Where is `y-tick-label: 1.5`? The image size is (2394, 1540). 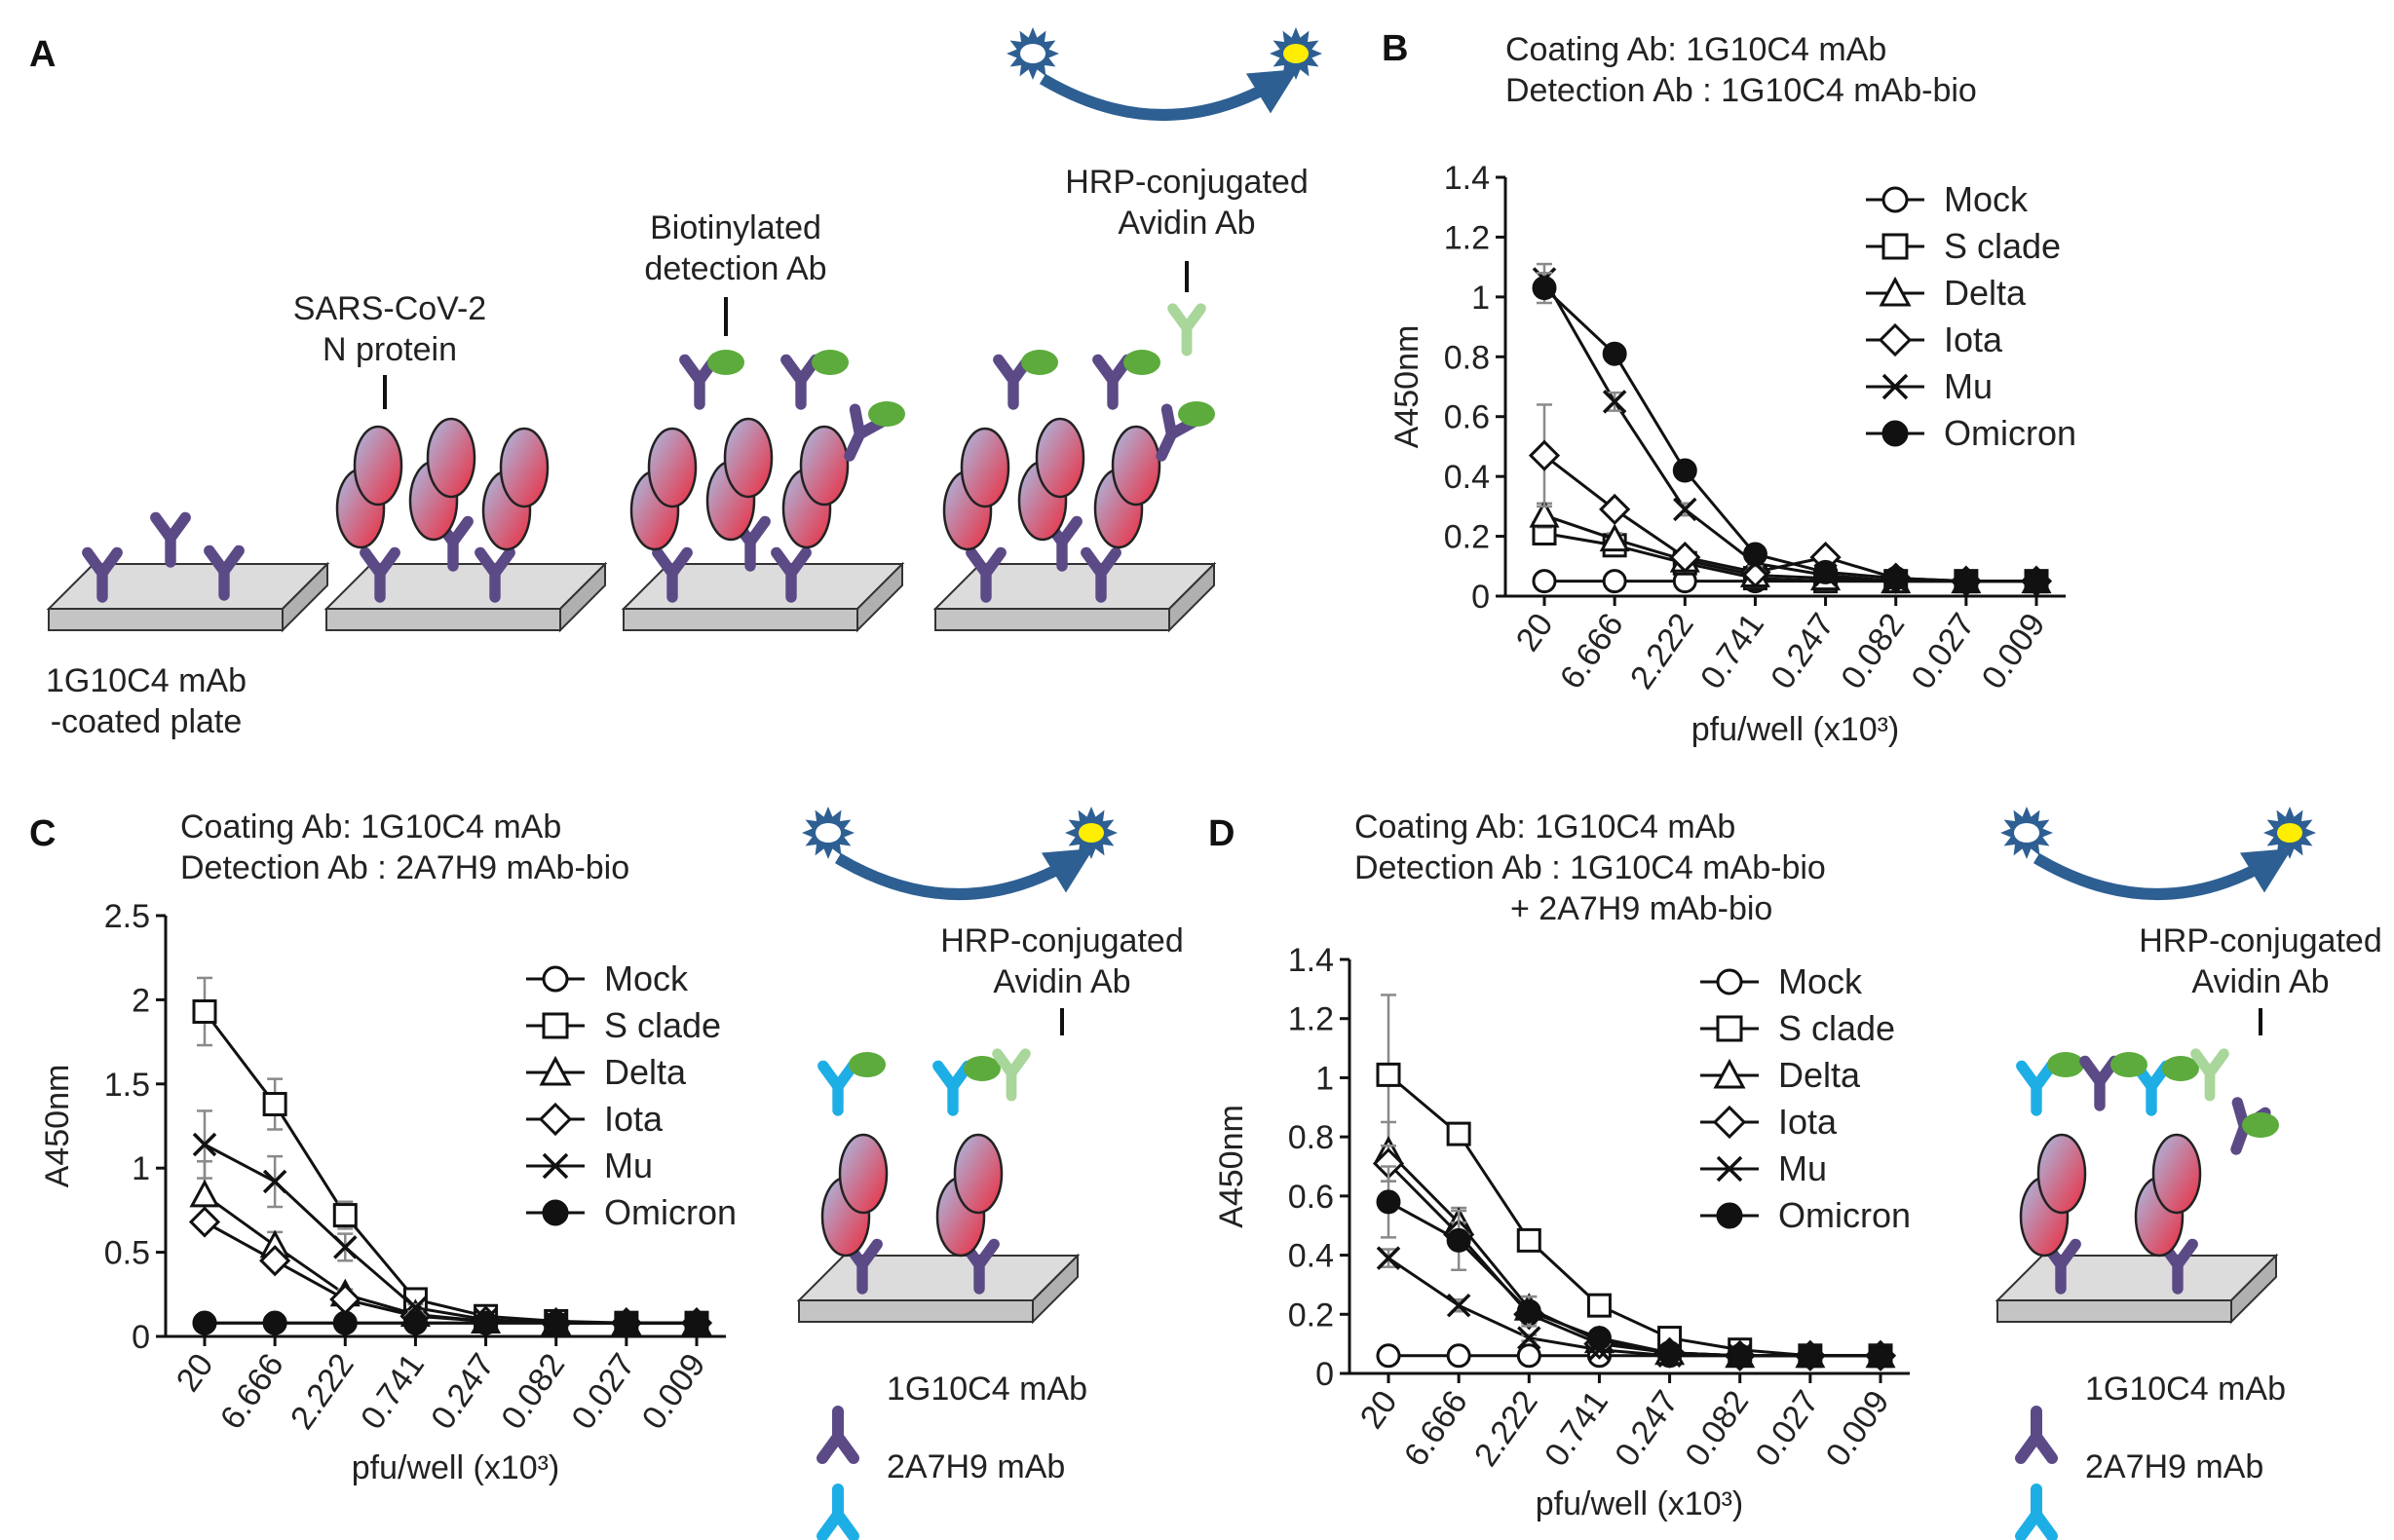
y-tick-label: 1.5 is located at coordinates (127, 1085).